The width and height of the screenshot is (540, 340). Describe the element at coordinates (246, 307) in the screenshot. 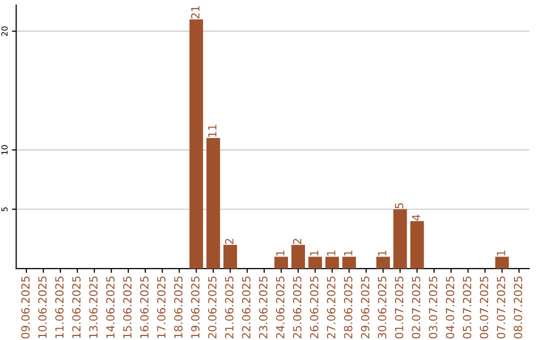

I see `x-tick-label: 22.06.2025` at that location.